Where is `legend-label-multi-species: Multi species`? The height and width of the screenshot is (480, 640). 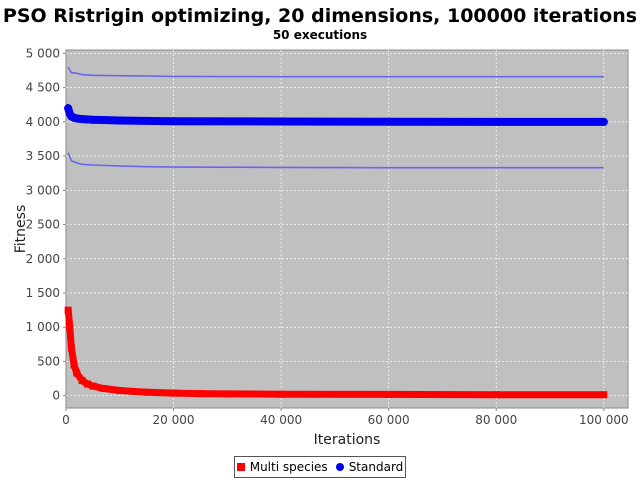 legend-label-multi-species: Multi species is located at coordinates (288, 467).